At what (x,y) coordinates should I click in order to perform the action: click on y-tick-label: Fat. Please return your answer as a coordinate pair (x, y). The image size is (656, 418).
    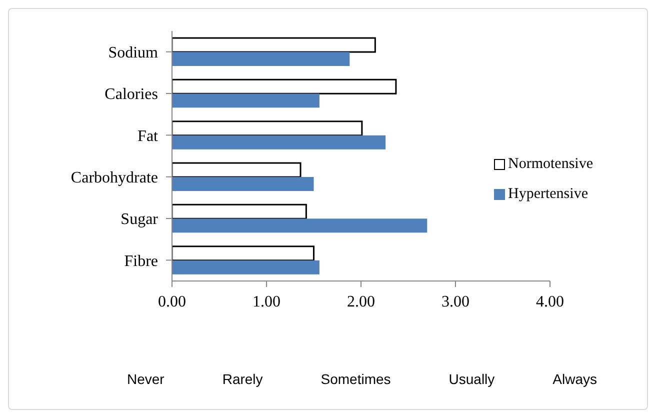
    Looking at the image, I should click on (148, 136).